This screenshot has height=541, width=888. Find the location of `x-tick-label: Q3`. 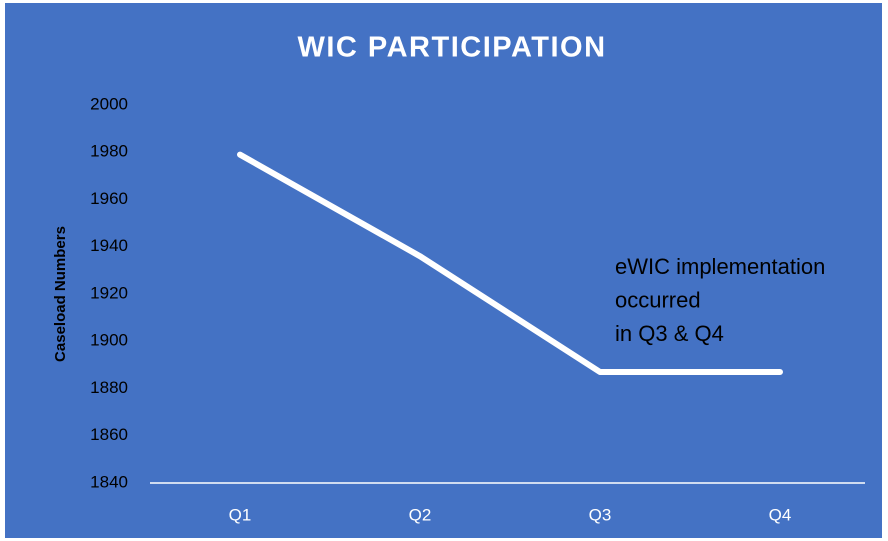

x-tick-label: Q3 is located at coordinates (600, 514).